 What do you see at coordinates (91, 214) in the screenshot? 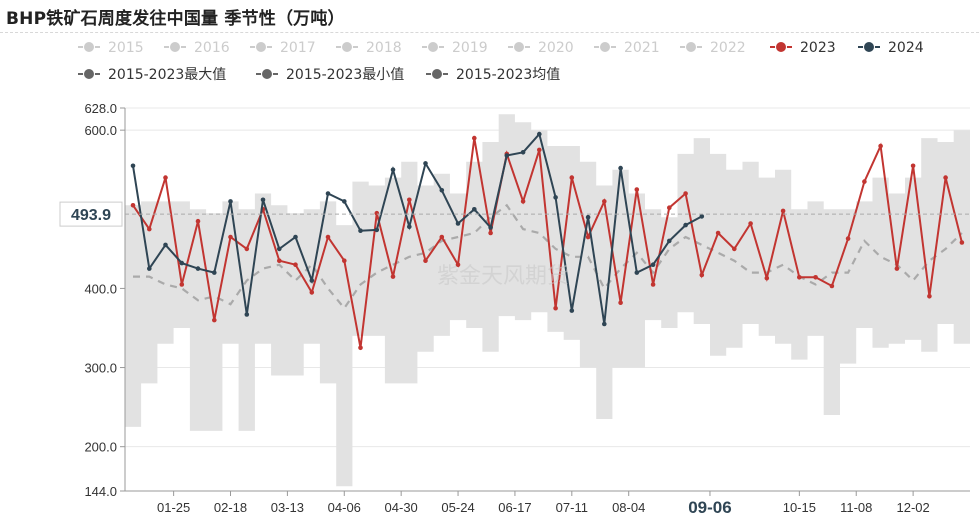
I see `crosshair-value-box` at bounding box center [91, 214].